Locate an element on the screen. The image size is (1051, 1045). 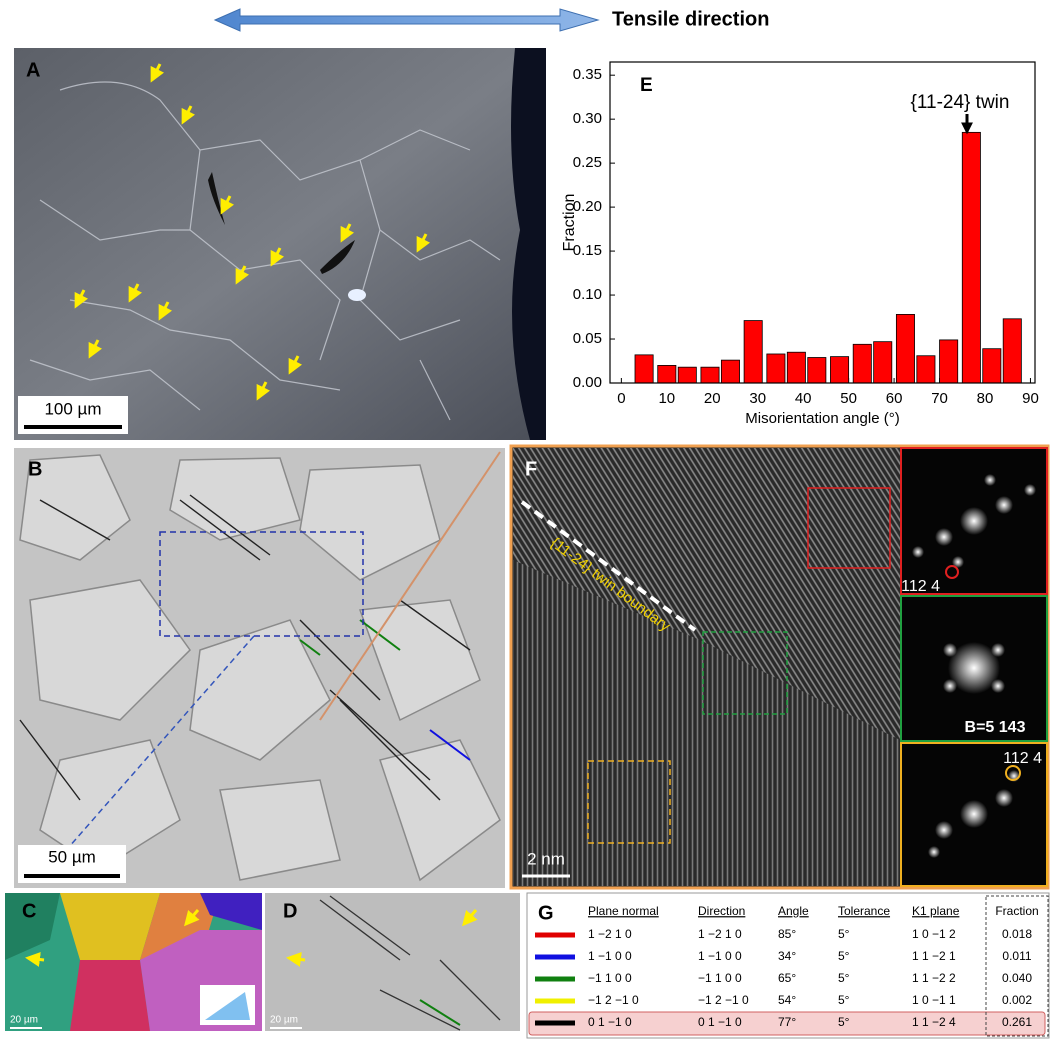
x-tick-label: 10 is located at coordinates (666, 398).